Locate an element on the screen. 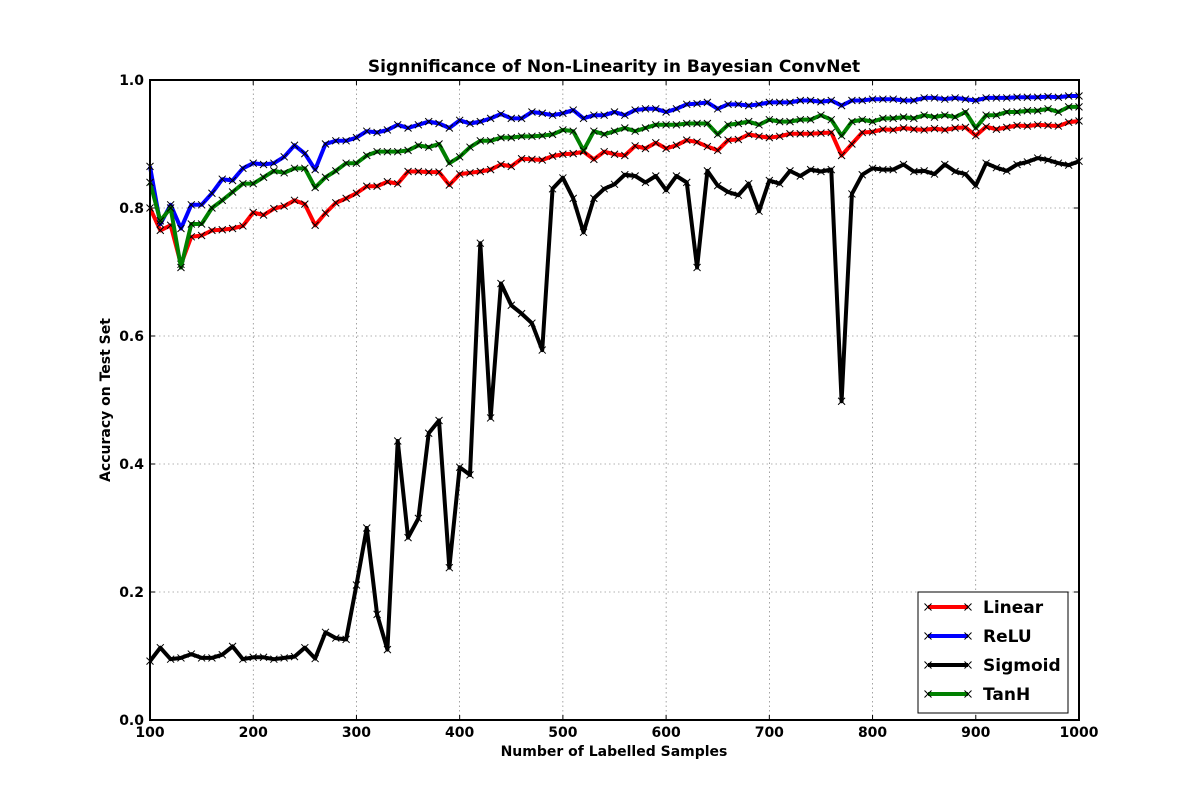  legend-entry-tanh: TanH is located at coordinates (977, 695).